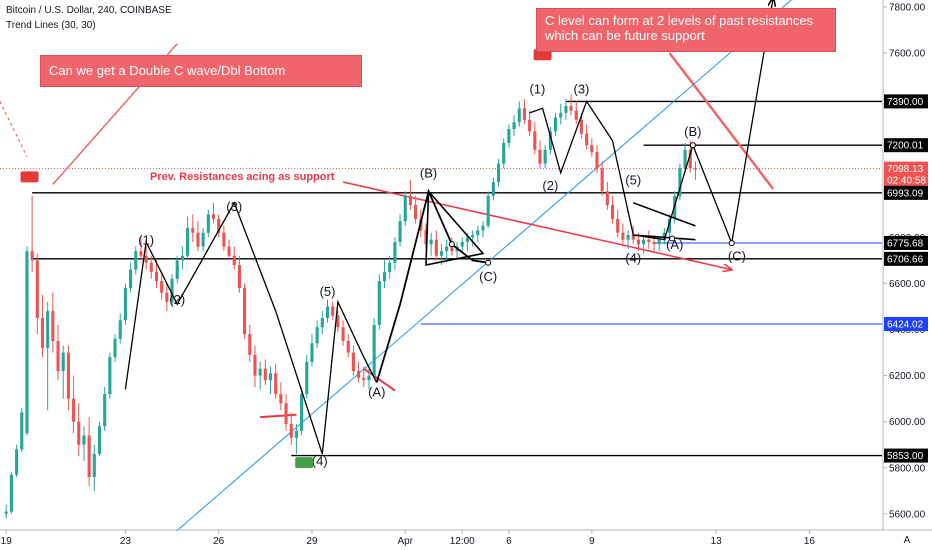 The image size is (932, 550). Describe the element at coordinates (51, 25) in the screenshot. I see `indicator-label: Trend Lines (30, 30)` at that location.